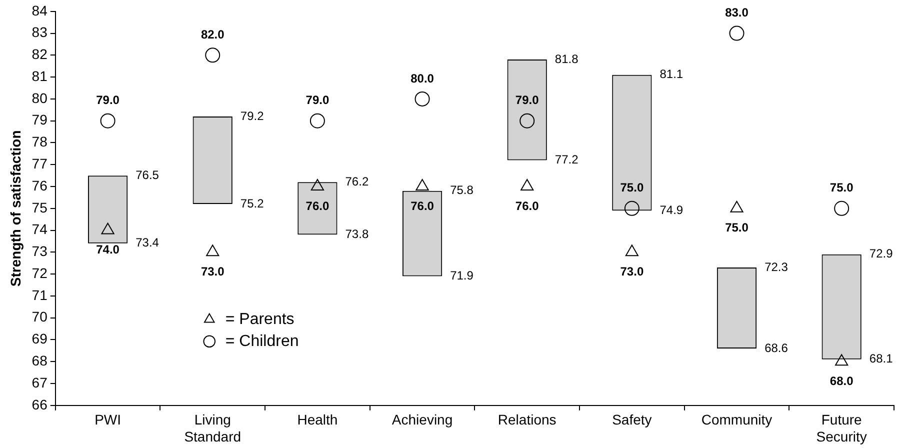 The image size is (902, 448). I want to click on x-tick-label: Future Security, so click(841, 428).